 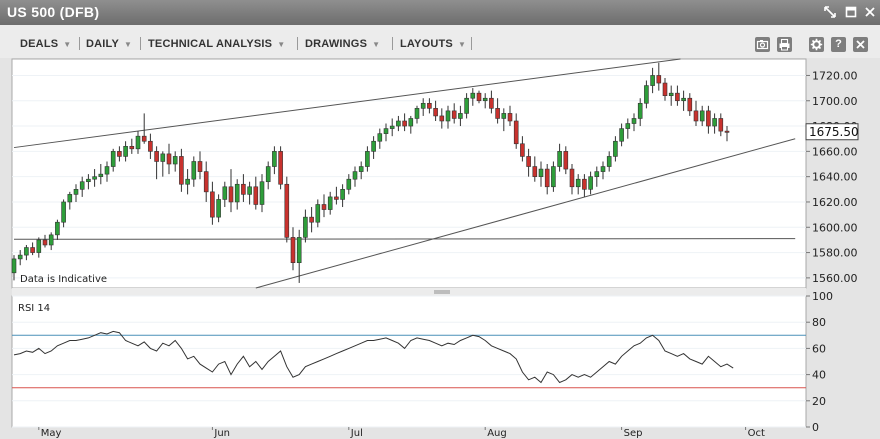 I want to click on restore-icon, so click(x=851, y=12).